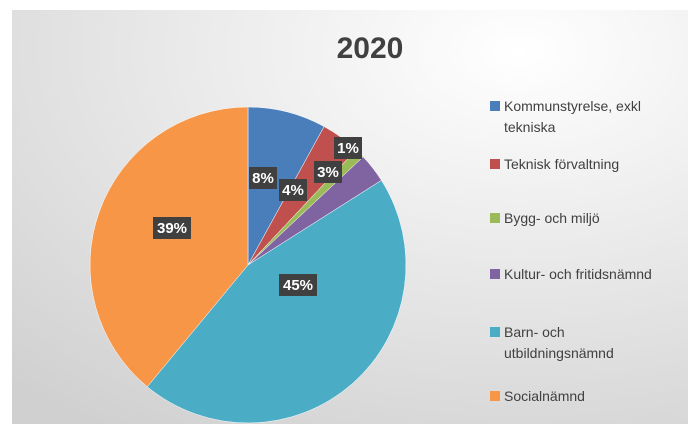 This screenshot has height=428, width=695. I want to click on chart-title: 2020, so click(370, 48).